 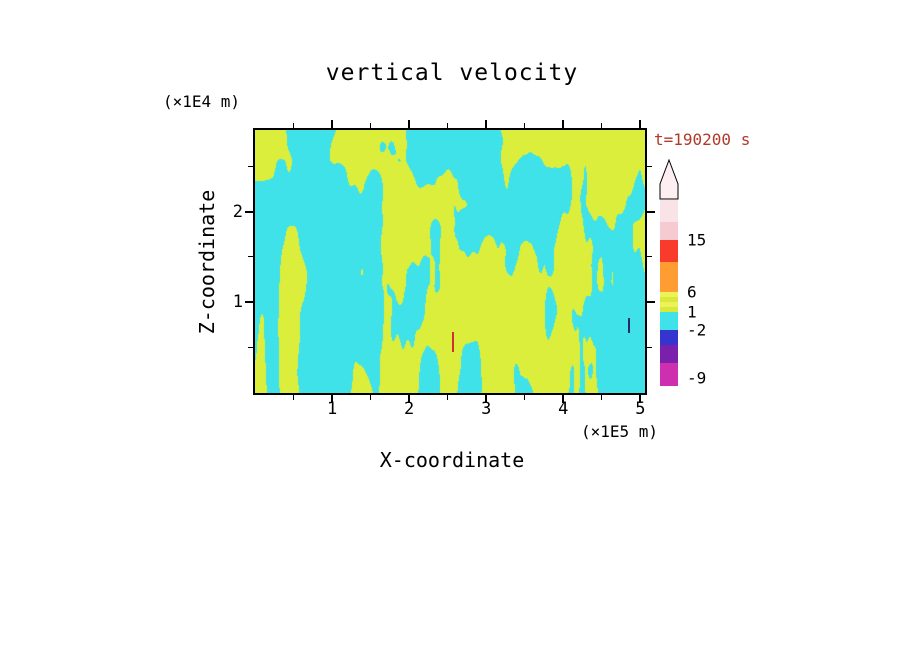 What do you see at coordinates (697, 378) in the screenshot?
I see `colorbar-label: -9` at bounding box center [697, 378].